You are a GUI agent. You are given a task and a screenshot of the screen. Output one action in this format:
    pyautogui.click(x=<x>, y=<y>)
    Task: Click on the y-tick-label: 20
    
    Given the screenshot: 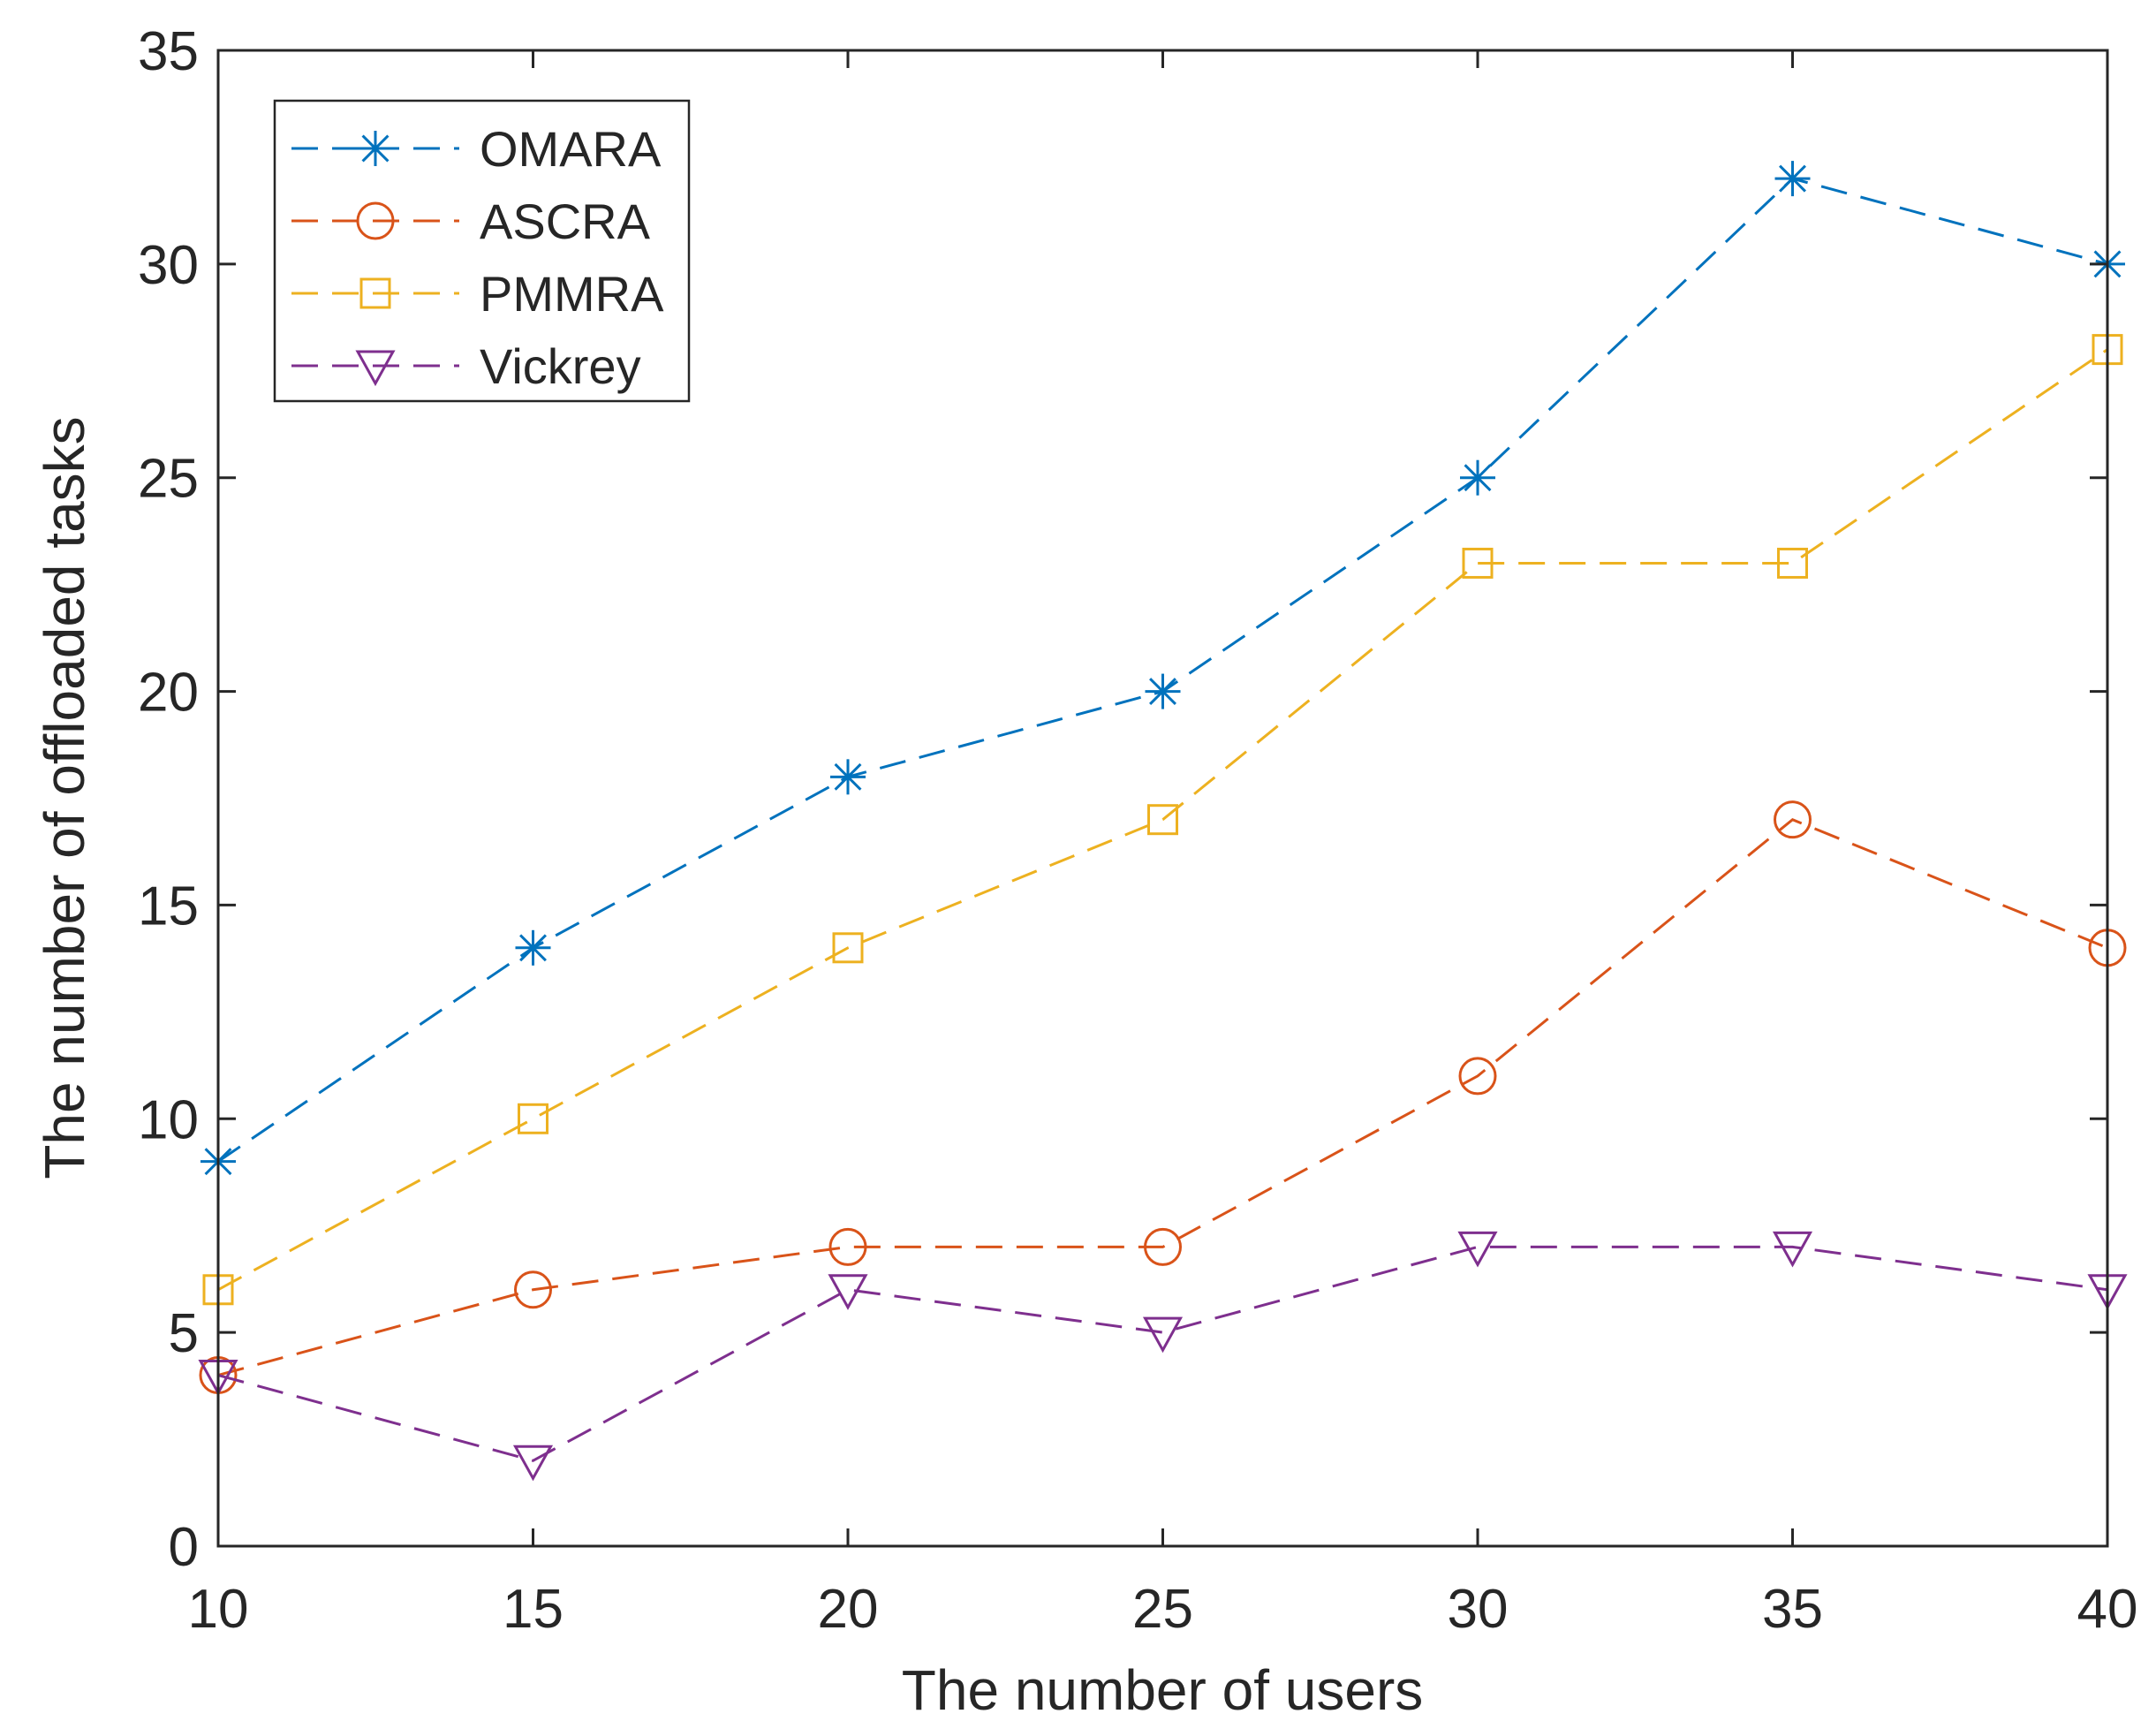 What is the action you would take?
    pyautogui.click(x=168, y=694)
    